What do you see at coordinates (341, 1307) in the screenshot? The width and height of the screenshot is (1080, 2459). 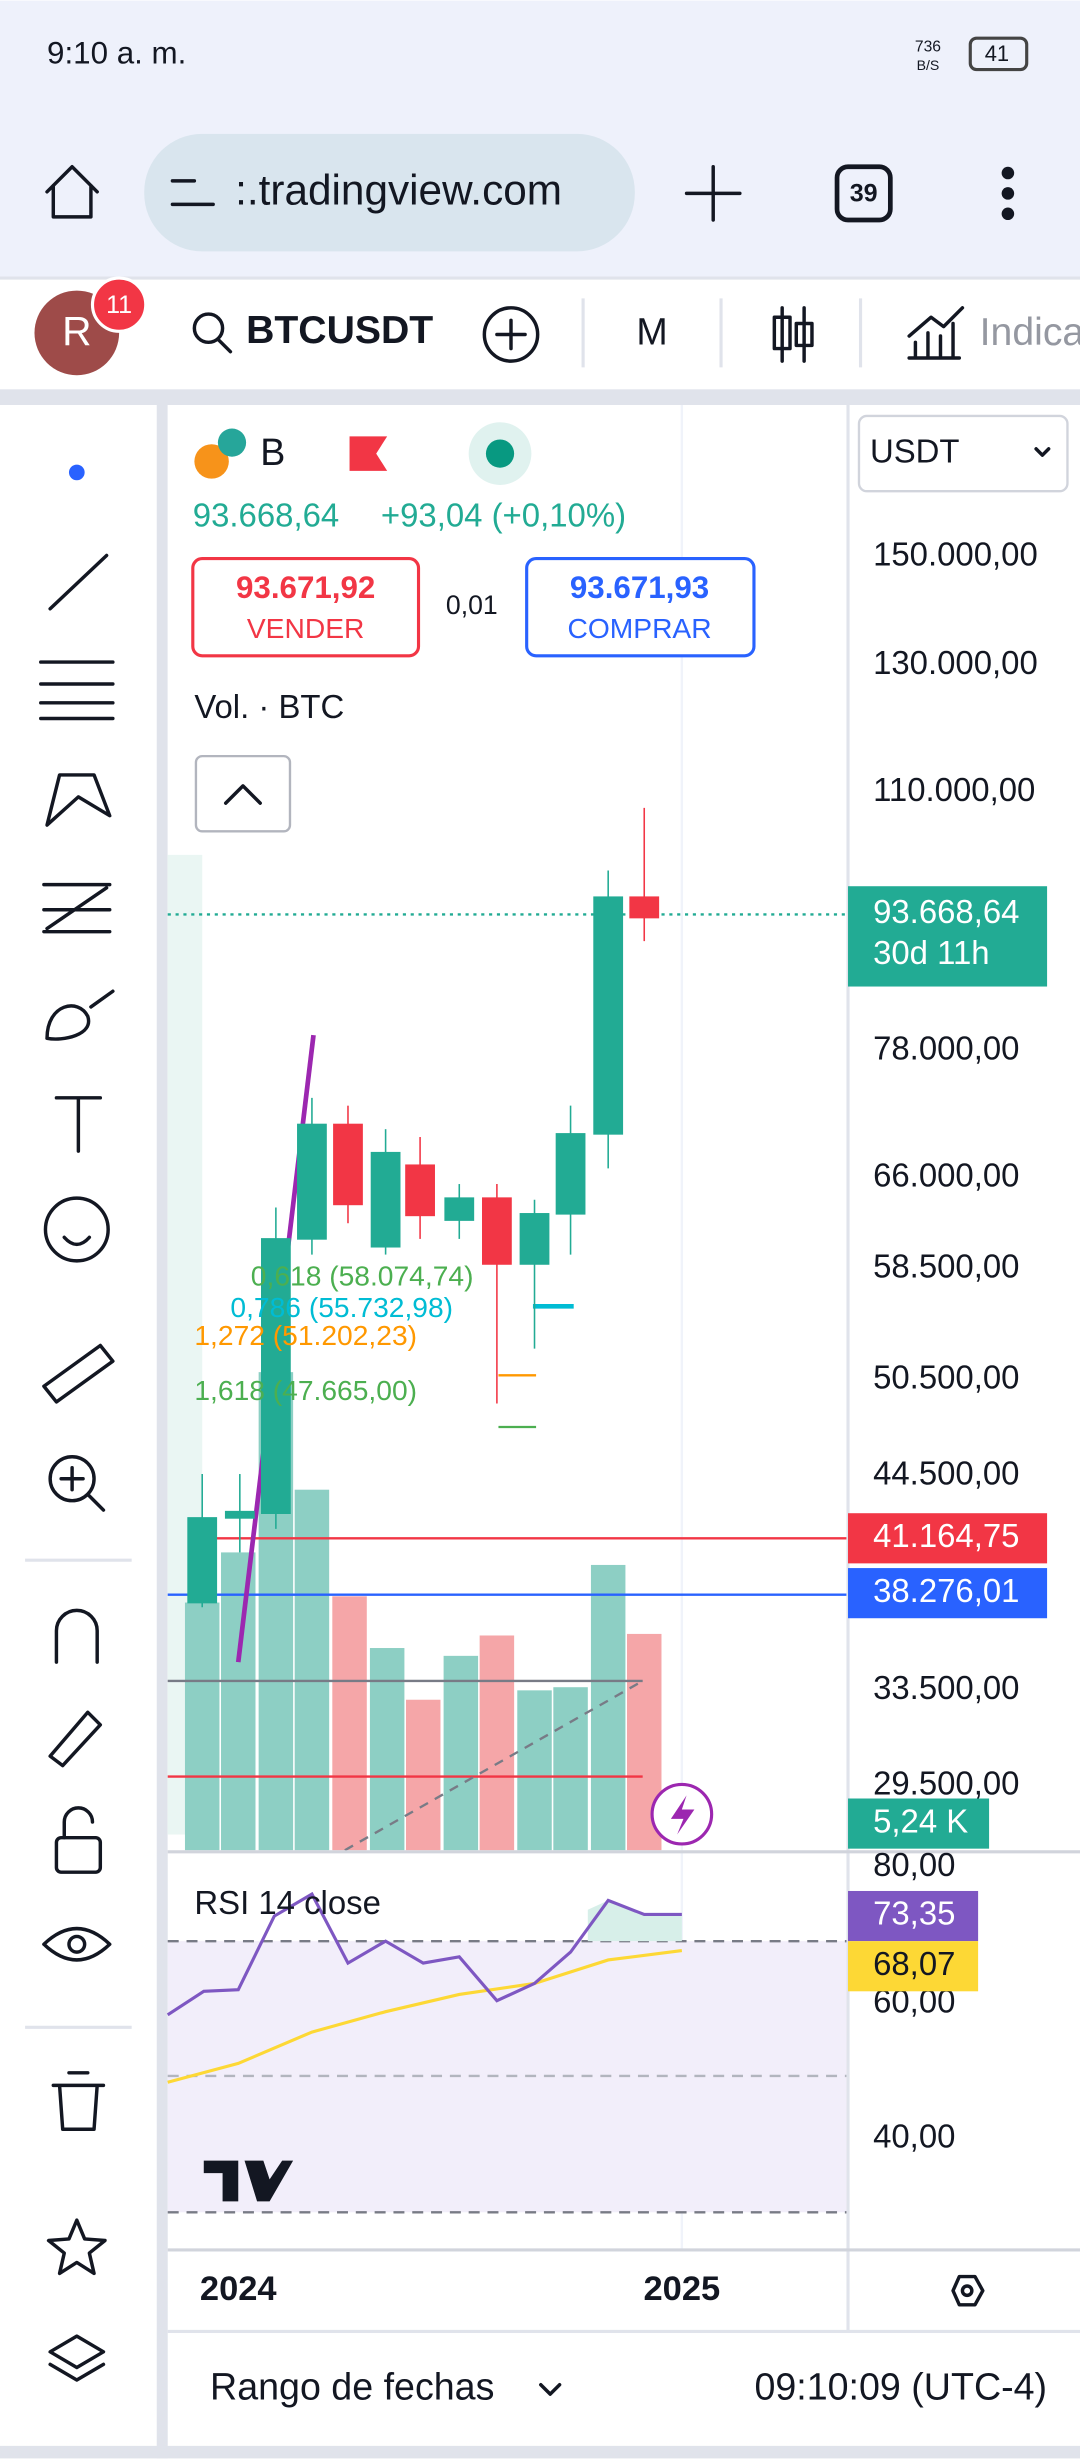 I see `fib-label: 0,786 (55.732,98)` at bounding box center [341, 1307].